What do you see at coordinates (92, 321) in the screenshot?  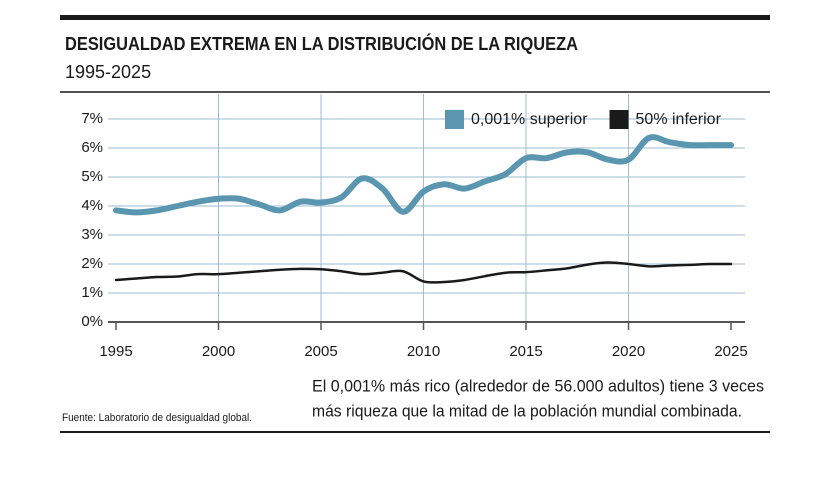 I see `y-tick-label: 0%` at bounding box center [92, 321].